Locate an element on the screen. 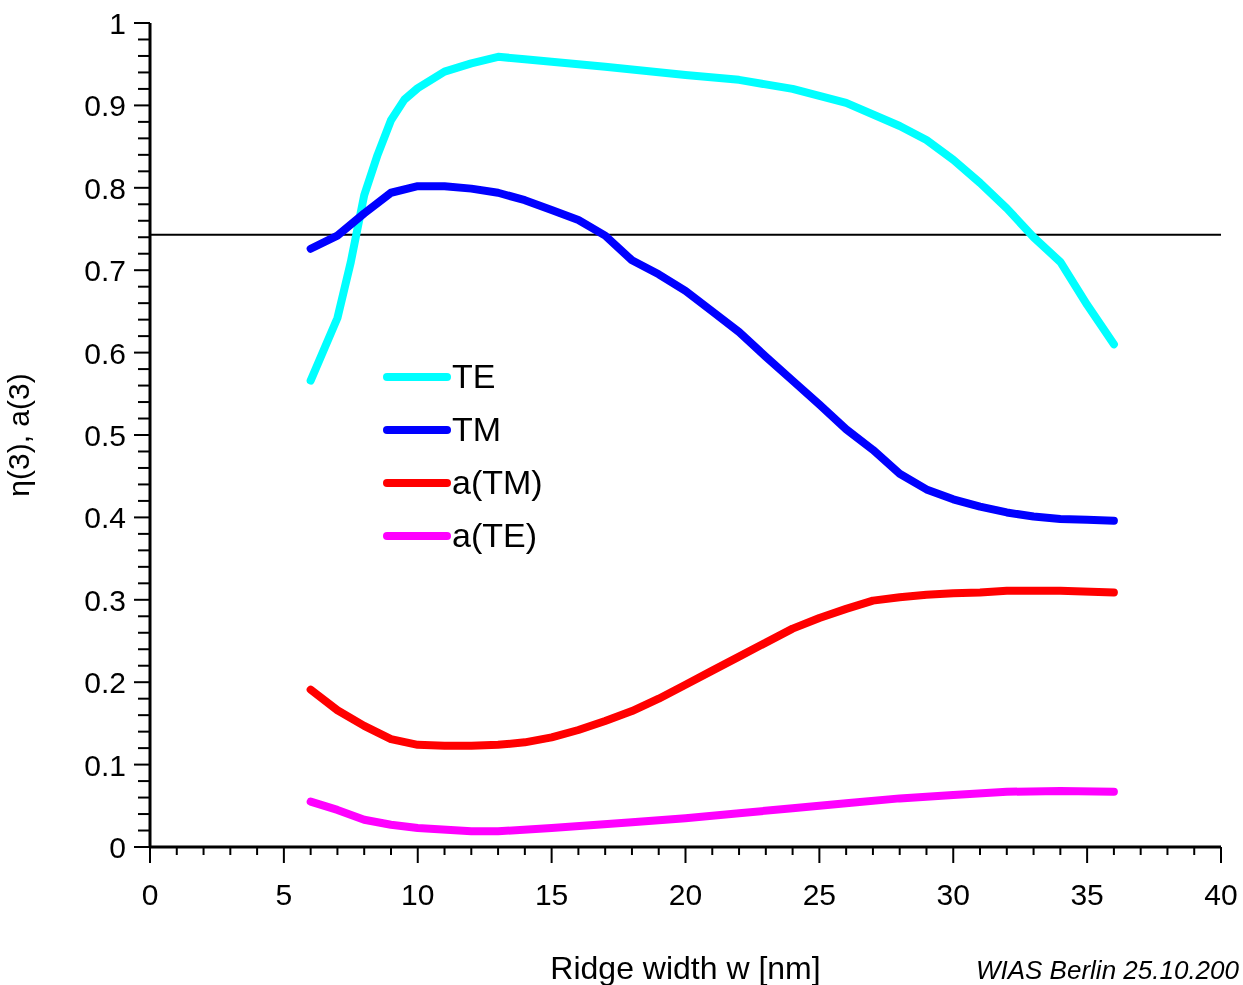 This screenshot has width=1243, height=985. x-tick-label: 35 is located at coordinates (1087, 894).